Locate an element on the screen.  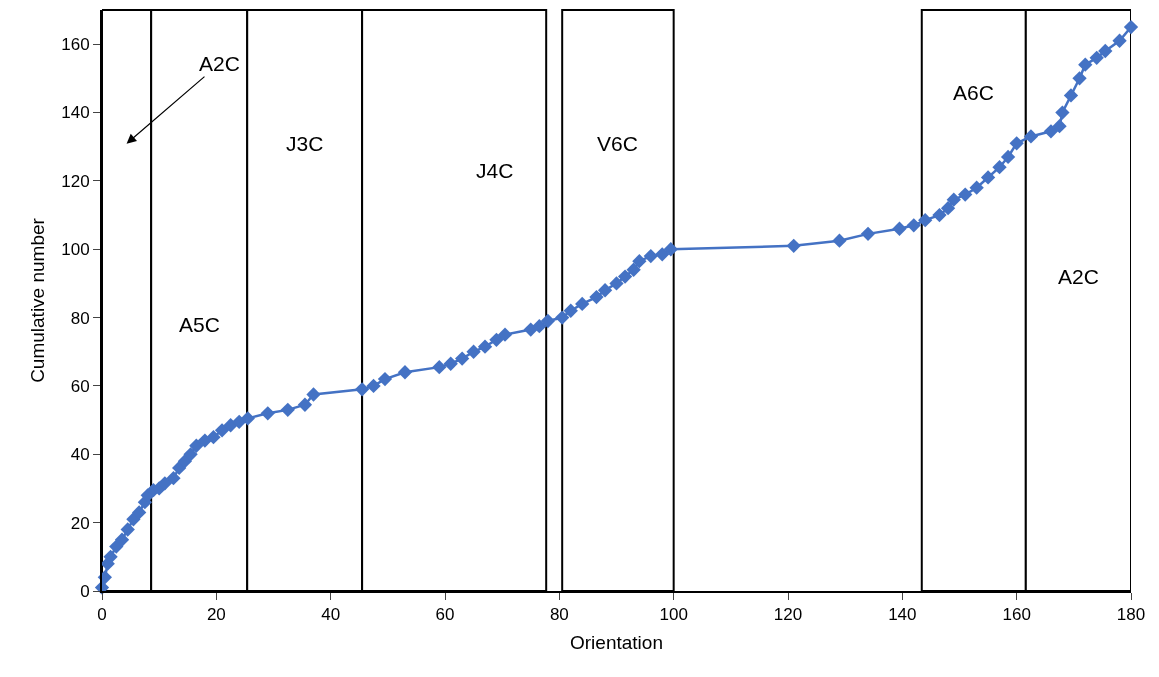
x-tick-label: 180 is located at coordinates (1131, 615).